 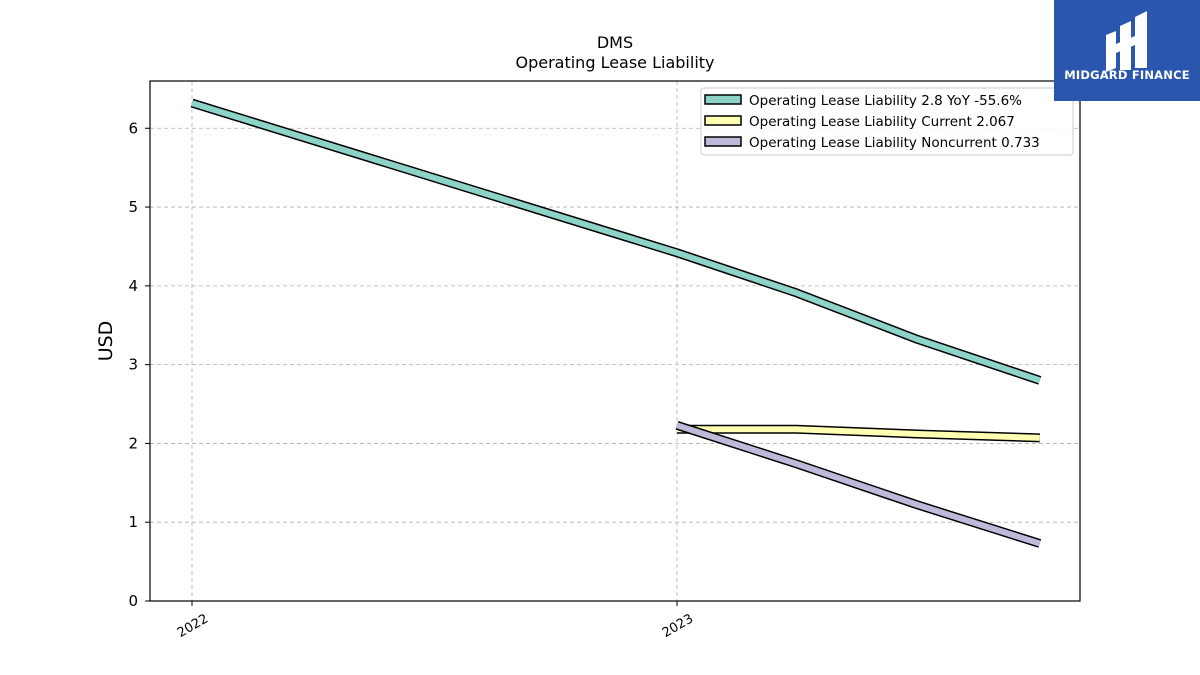 I want to click on brand-logo: MIDGARD FINANCE, so click(x=1127, y=50).